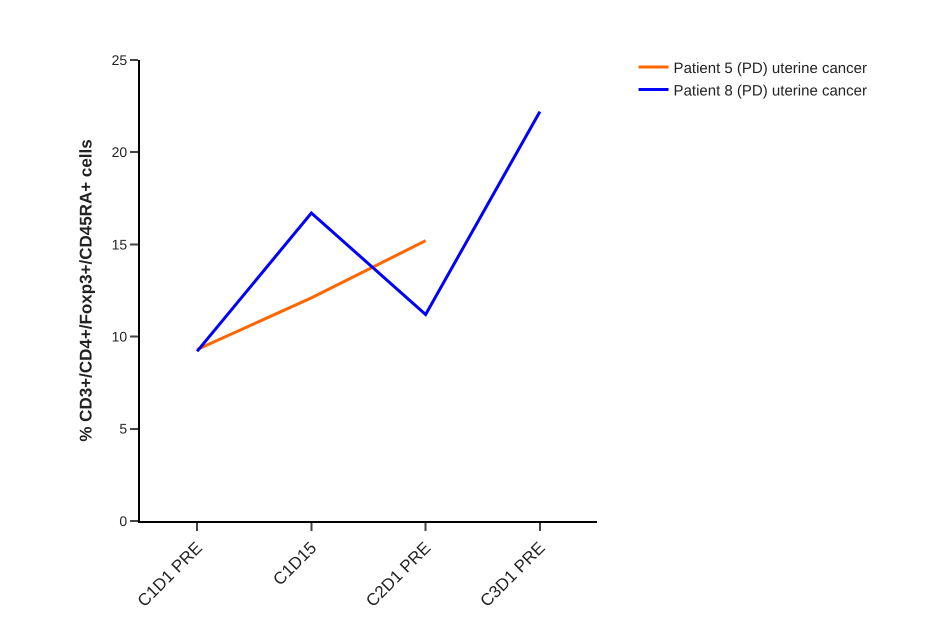 The height and width of the screenshot is (635, 940). I want to click on y-tick-label: 25, so click(120, 60).